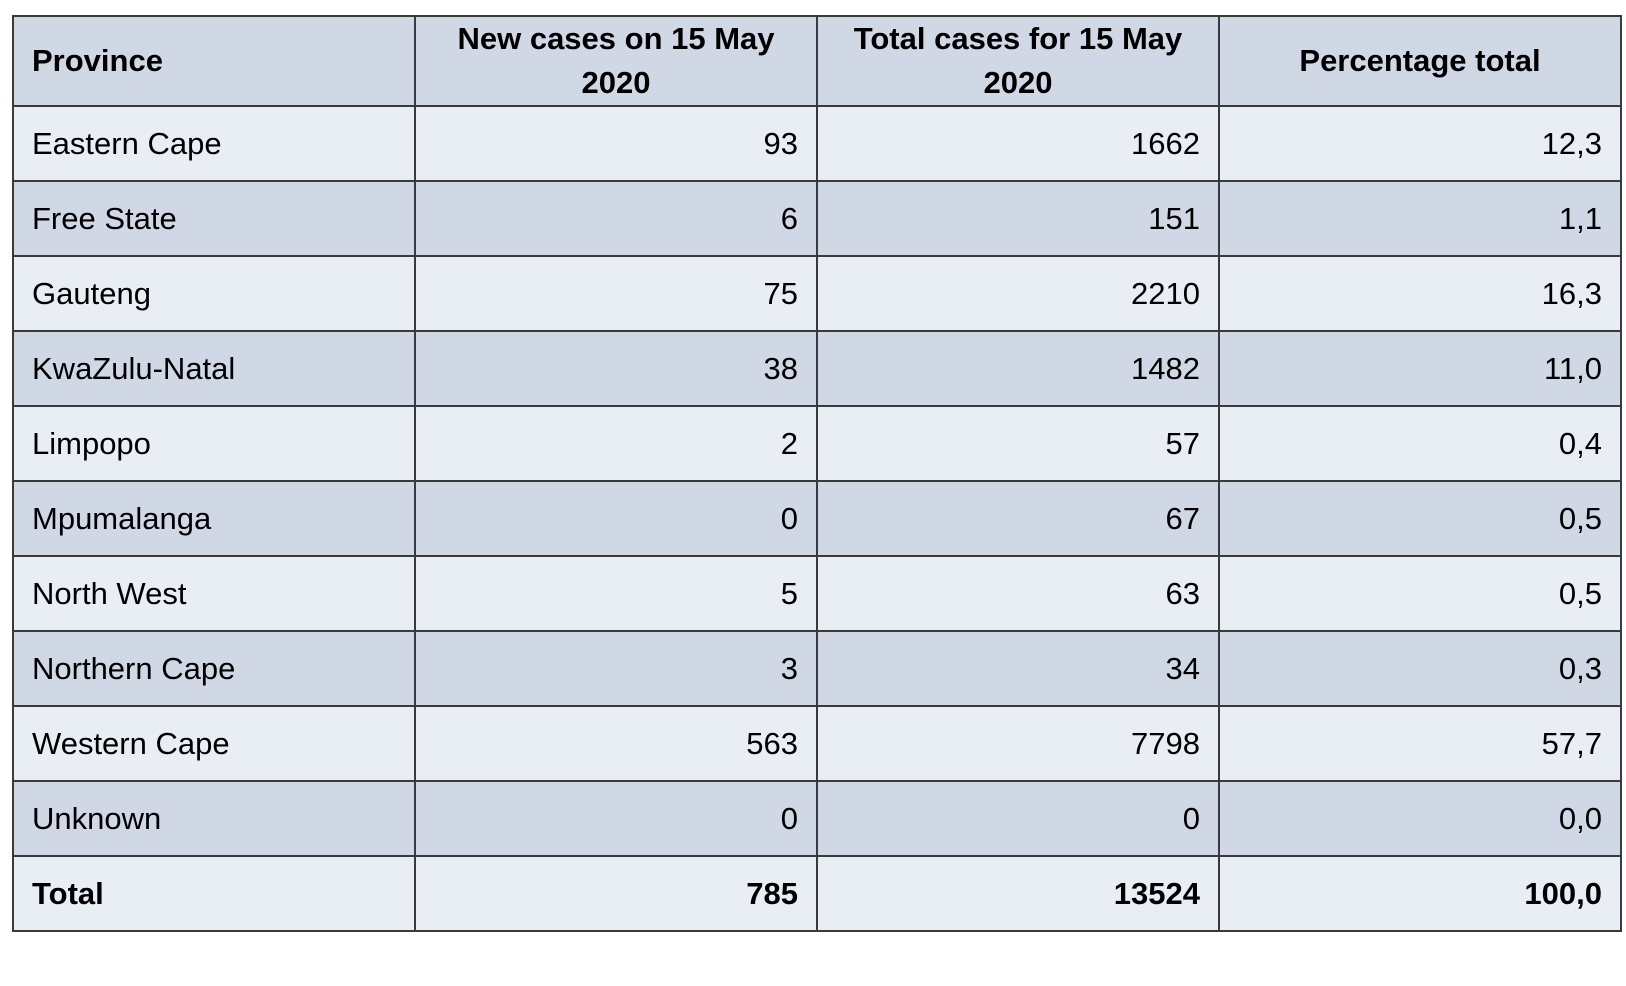 The image size is (1626, 986). I want to click on province-cell: Unknown, so click(214, 818).